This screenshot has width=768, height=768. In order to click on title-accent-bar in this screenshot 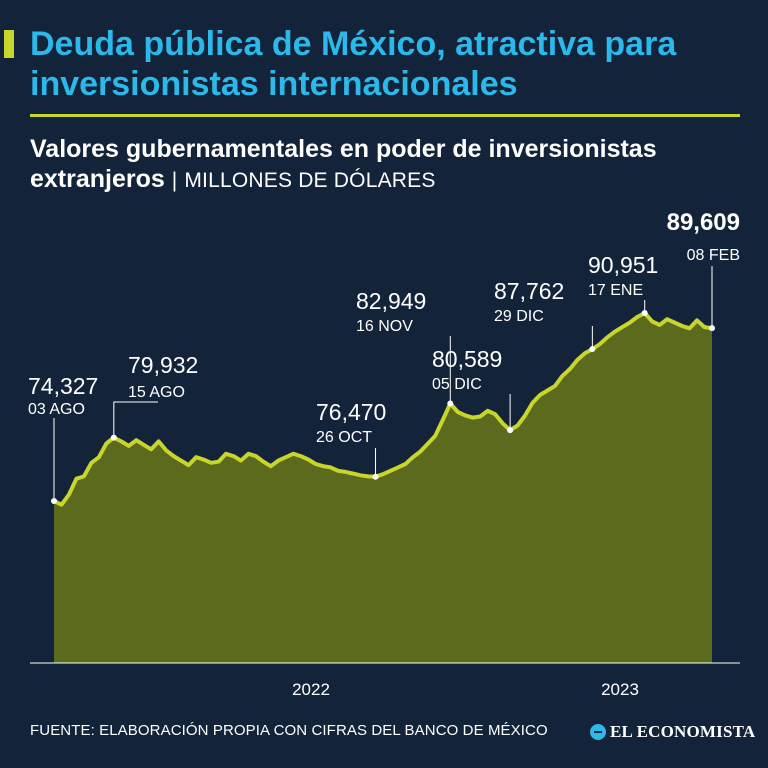, I will do `click(9, 44)`.